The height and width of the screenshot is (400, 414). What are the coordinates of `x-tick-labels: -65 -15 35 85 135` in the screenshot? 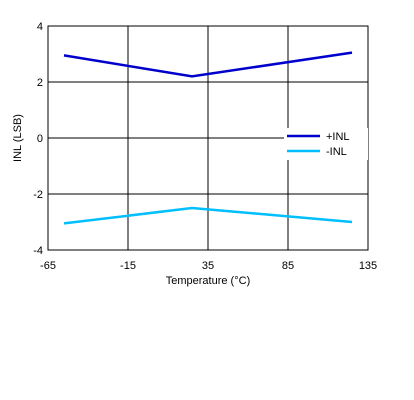 It's located at (208, 266).